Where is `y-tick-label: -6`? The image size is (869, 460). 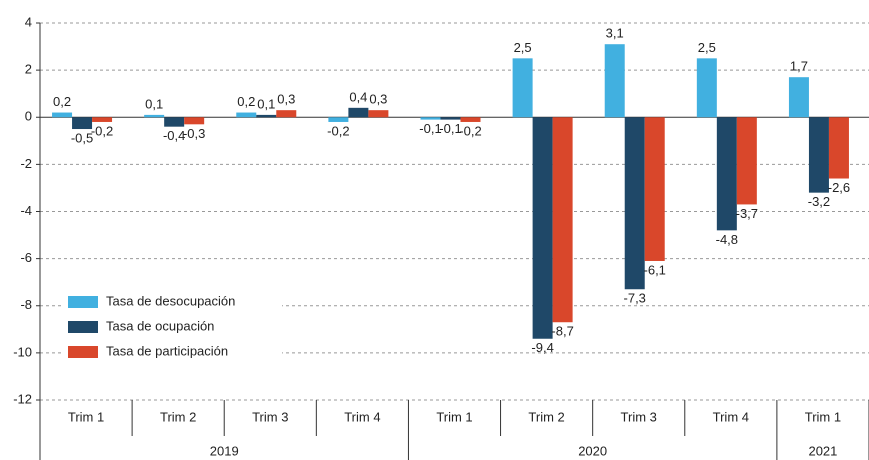
y-tick-label: -6 is located at coordinates (26, 257).